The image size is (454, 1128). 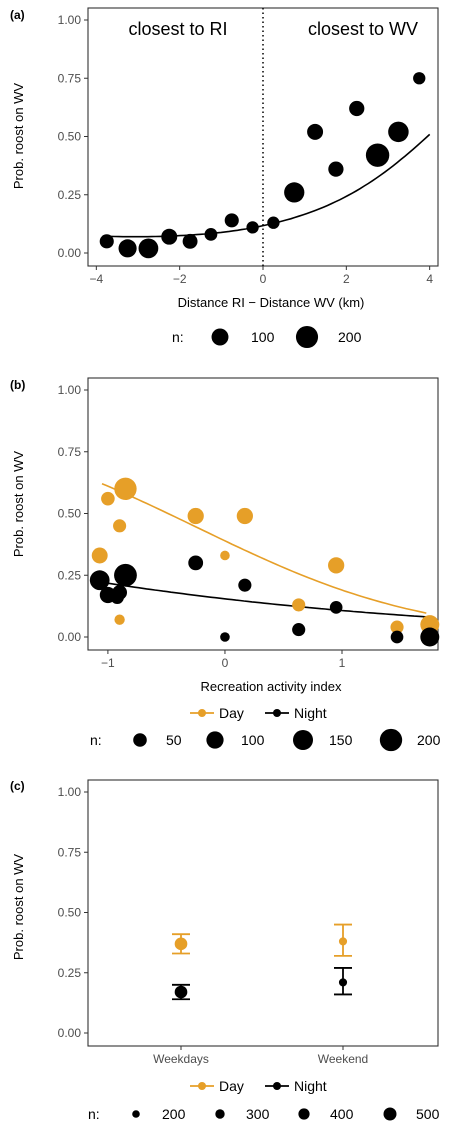 I want to click on panel-b-x-tick-label-2: 1, so click(x=342, y=663).